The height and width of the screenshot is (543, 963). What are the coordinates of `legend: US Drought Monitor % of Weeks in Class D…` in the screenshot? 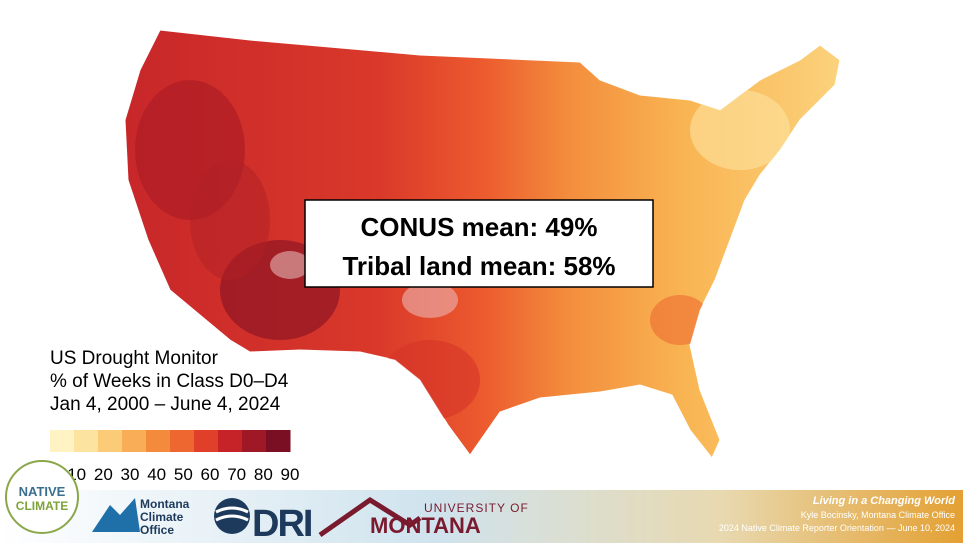 It's located at (172, 416).